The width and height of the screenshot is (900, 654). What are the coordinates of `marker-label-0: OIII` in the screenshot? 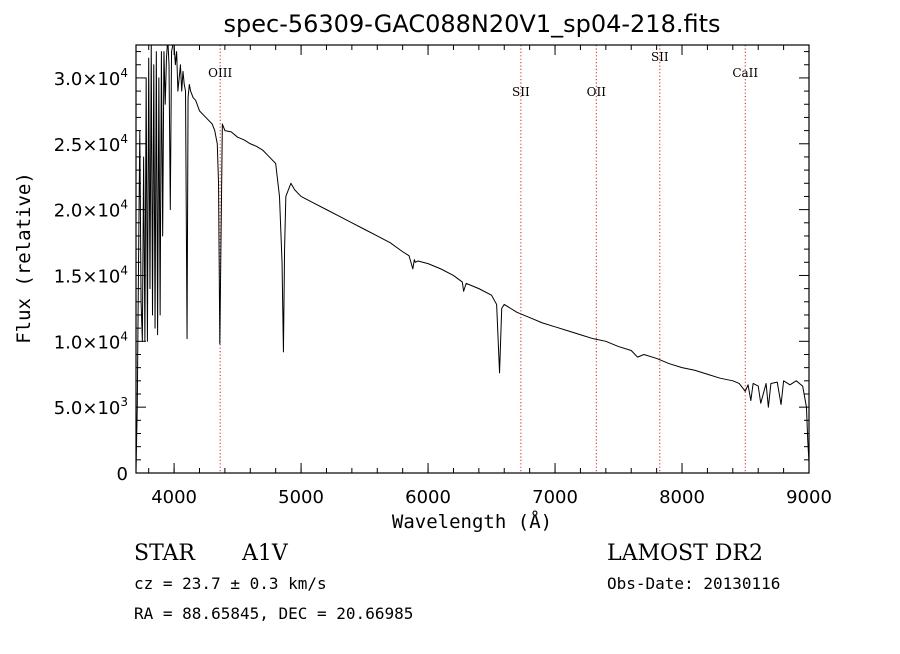 It's located at (220, 73).